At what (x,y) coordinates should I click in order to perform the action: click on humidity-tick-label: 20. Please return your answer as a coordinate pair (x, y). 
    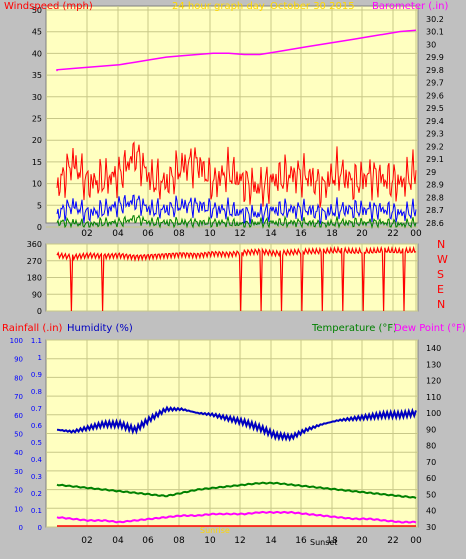
    Looking at the image, I should click on (18, 491).